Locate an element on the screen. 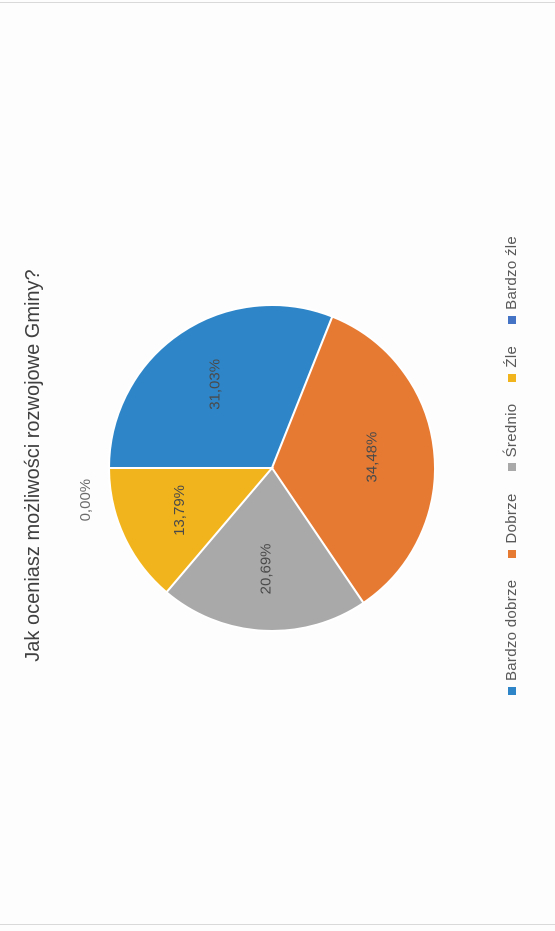  legend-item-bardzo-dobrze: Bardzo dobrze is located at coordinates (511, 637).